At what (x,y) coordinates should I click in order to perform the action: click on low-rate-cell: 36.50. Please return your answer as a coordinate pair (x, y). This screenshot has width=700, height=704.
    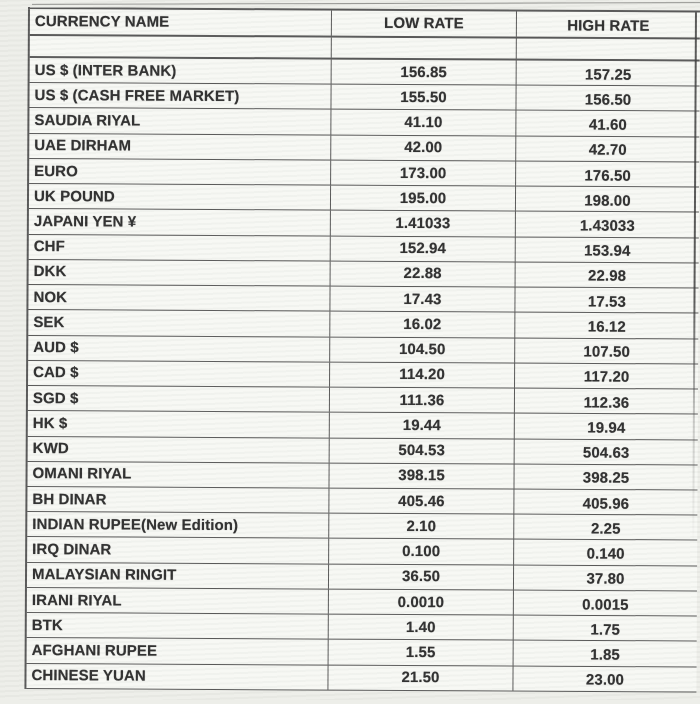
    Looking at the image, I should click on (421, 577).